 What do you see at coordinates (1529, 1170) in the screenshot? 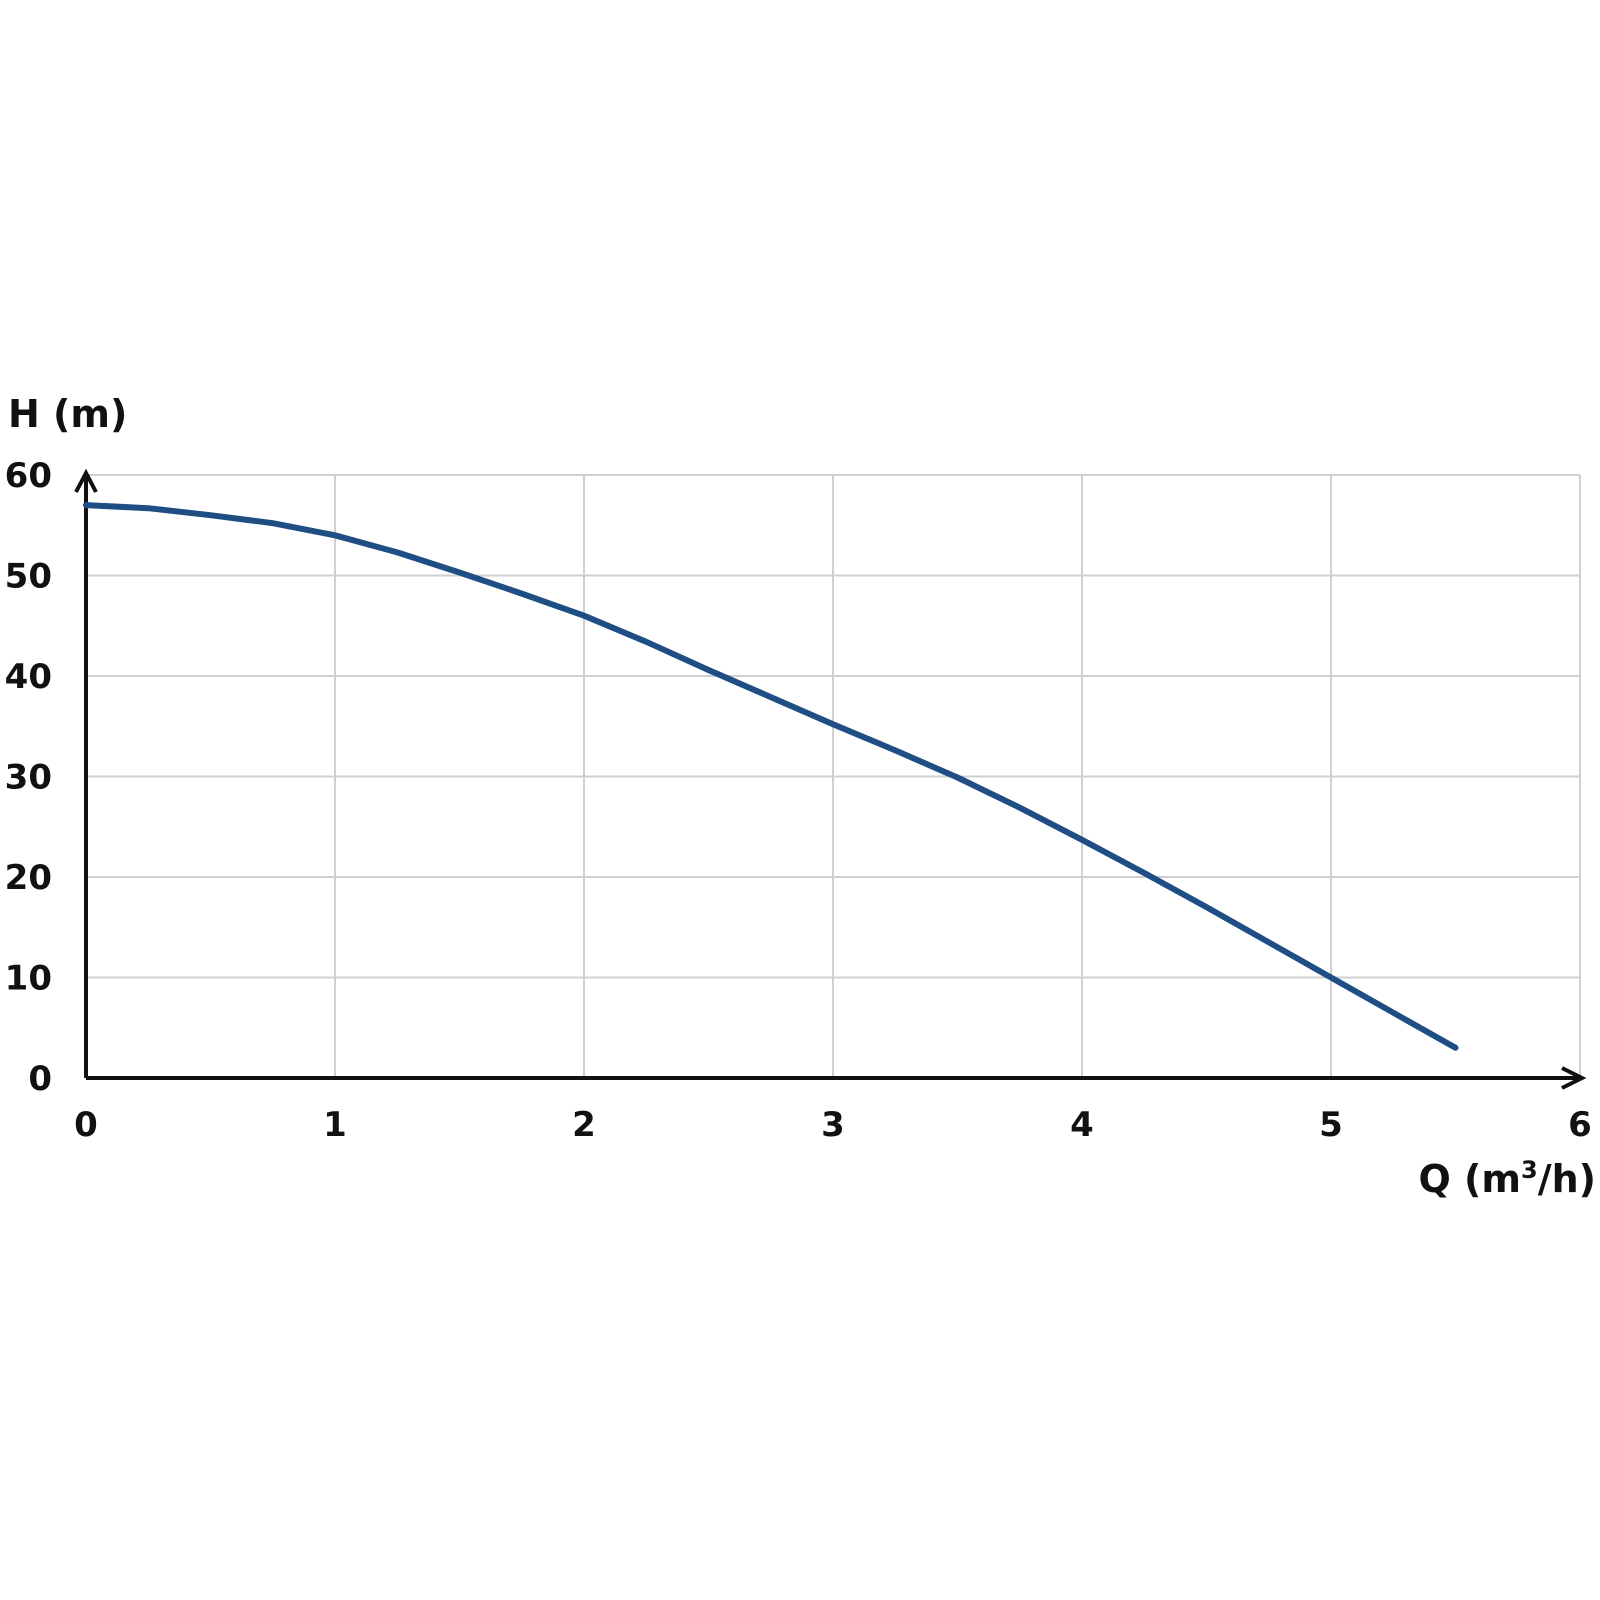
I see `x-axis-title-superscript: 3` at bounding box center [1529, 1170].